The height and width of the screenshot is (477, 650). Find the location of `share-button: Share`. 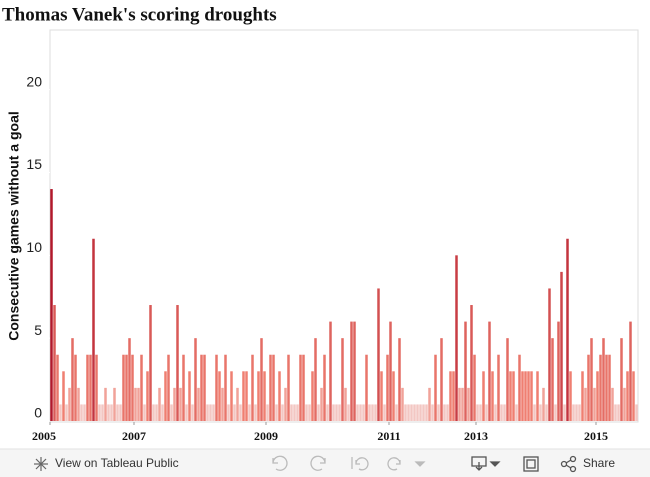

share-button: Share is located at coordinates (599, 463).